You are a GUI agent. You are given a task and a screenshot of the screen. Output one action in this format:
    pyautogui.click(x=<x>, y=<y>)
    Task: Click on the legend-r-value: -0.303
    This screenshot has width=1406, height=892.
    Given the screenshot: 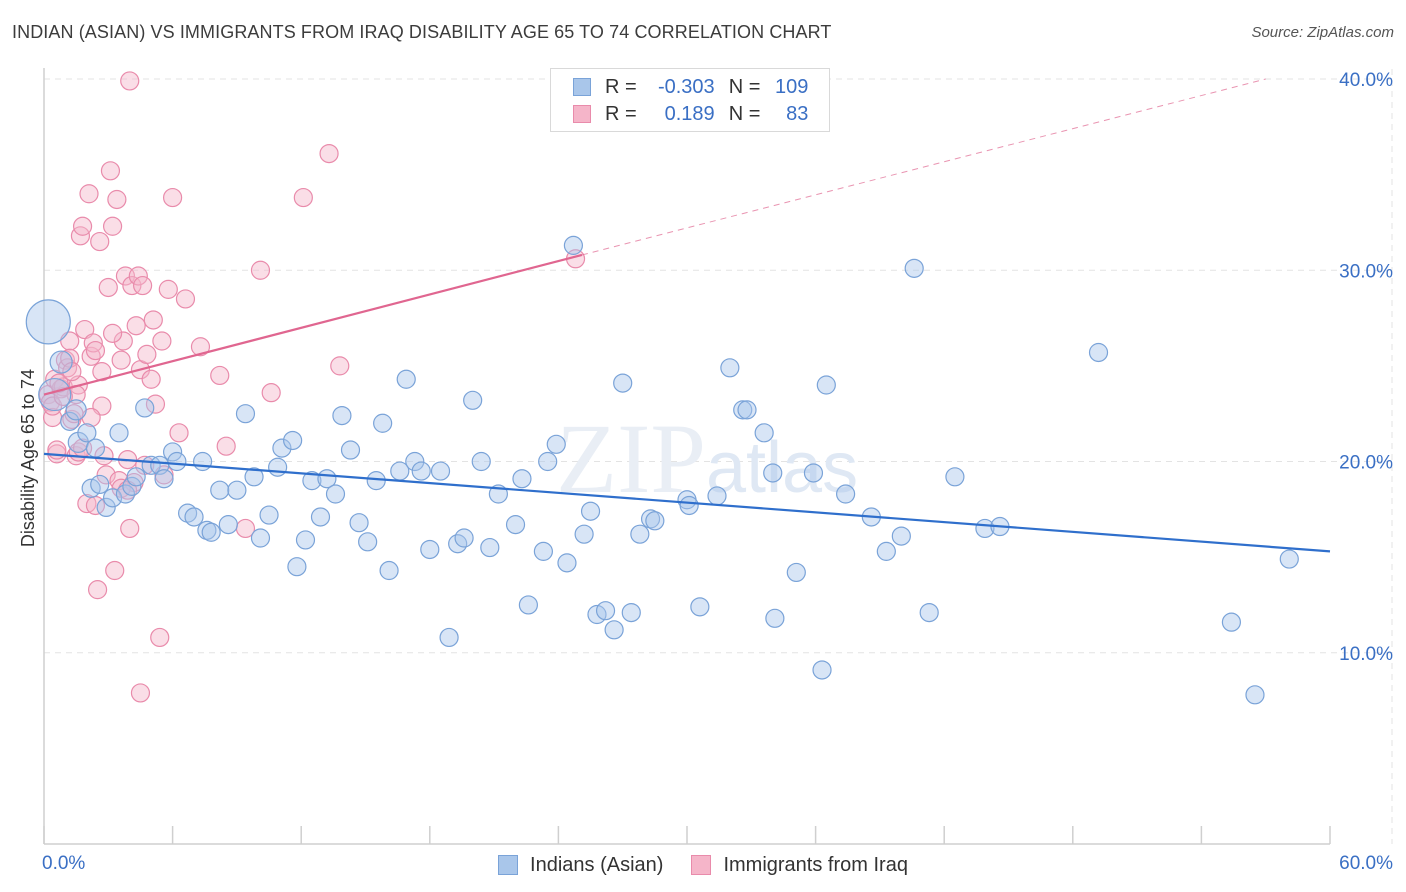 What is the action you would take?
    pyautogui.click(x=686, y=86)
    